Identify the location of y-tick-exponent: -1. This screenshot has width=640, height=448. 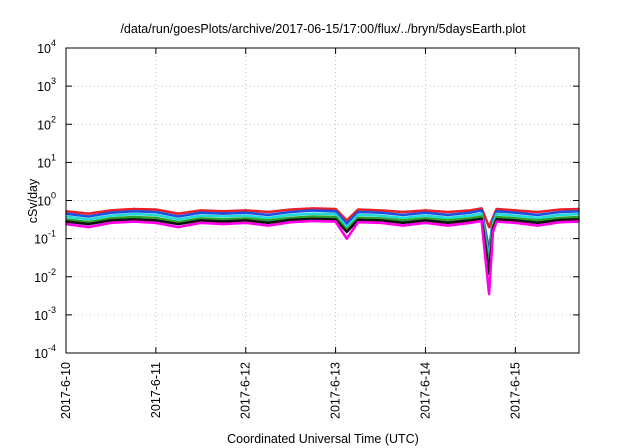
(52, 234).